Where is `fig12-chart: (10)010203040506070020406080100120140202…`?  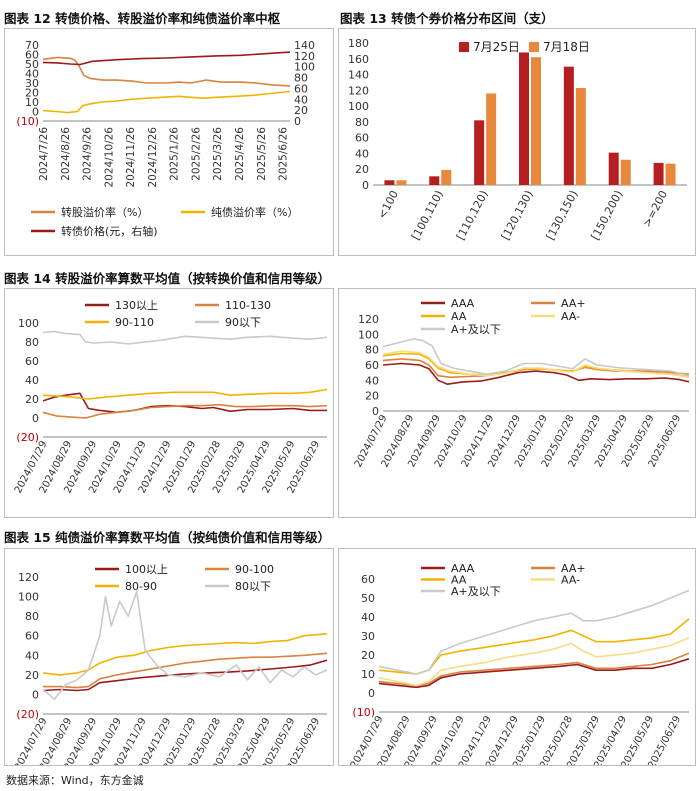 fig12-chart: (10)010203040506070020406080100120140202… is located at coordinates (165, 138).